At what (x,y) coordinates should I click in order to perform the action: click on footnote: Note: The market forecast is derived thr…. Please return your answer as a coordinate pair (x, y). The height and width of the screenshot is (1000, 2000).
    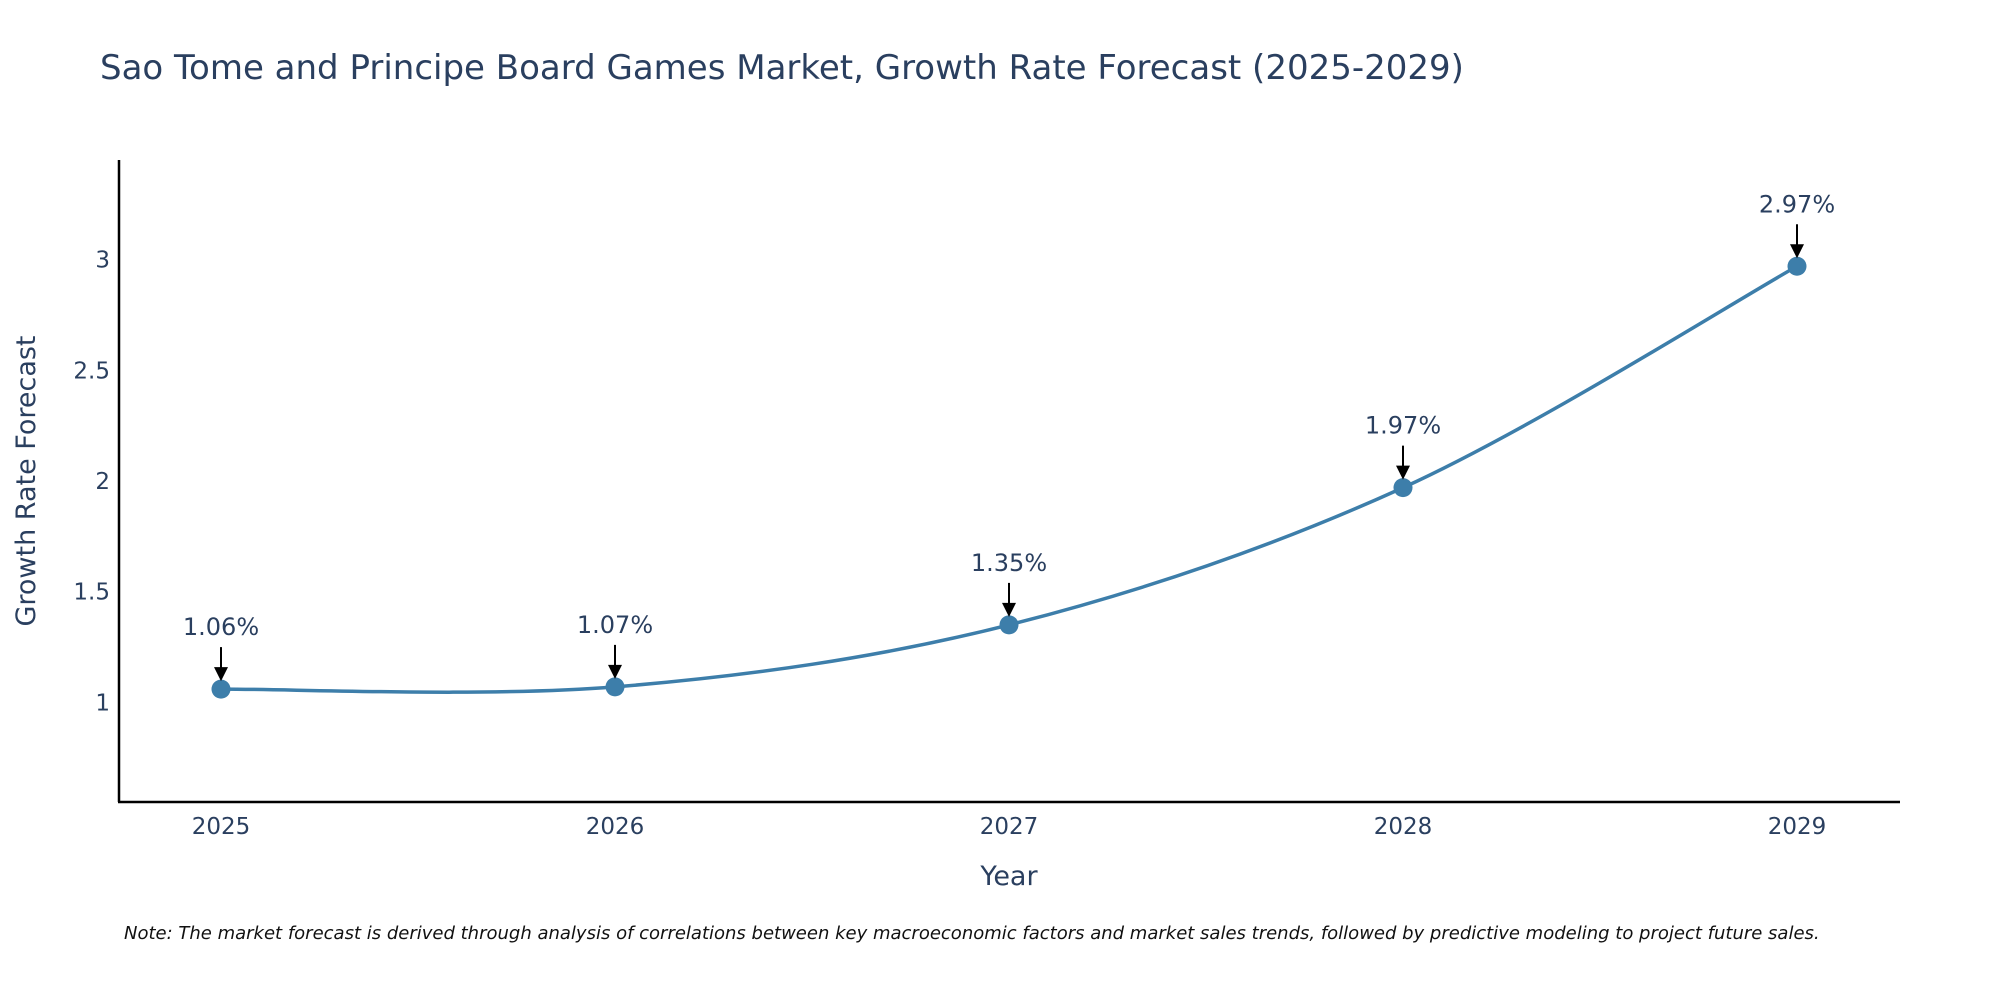
    Looking at the image, I should click on (972, 933).